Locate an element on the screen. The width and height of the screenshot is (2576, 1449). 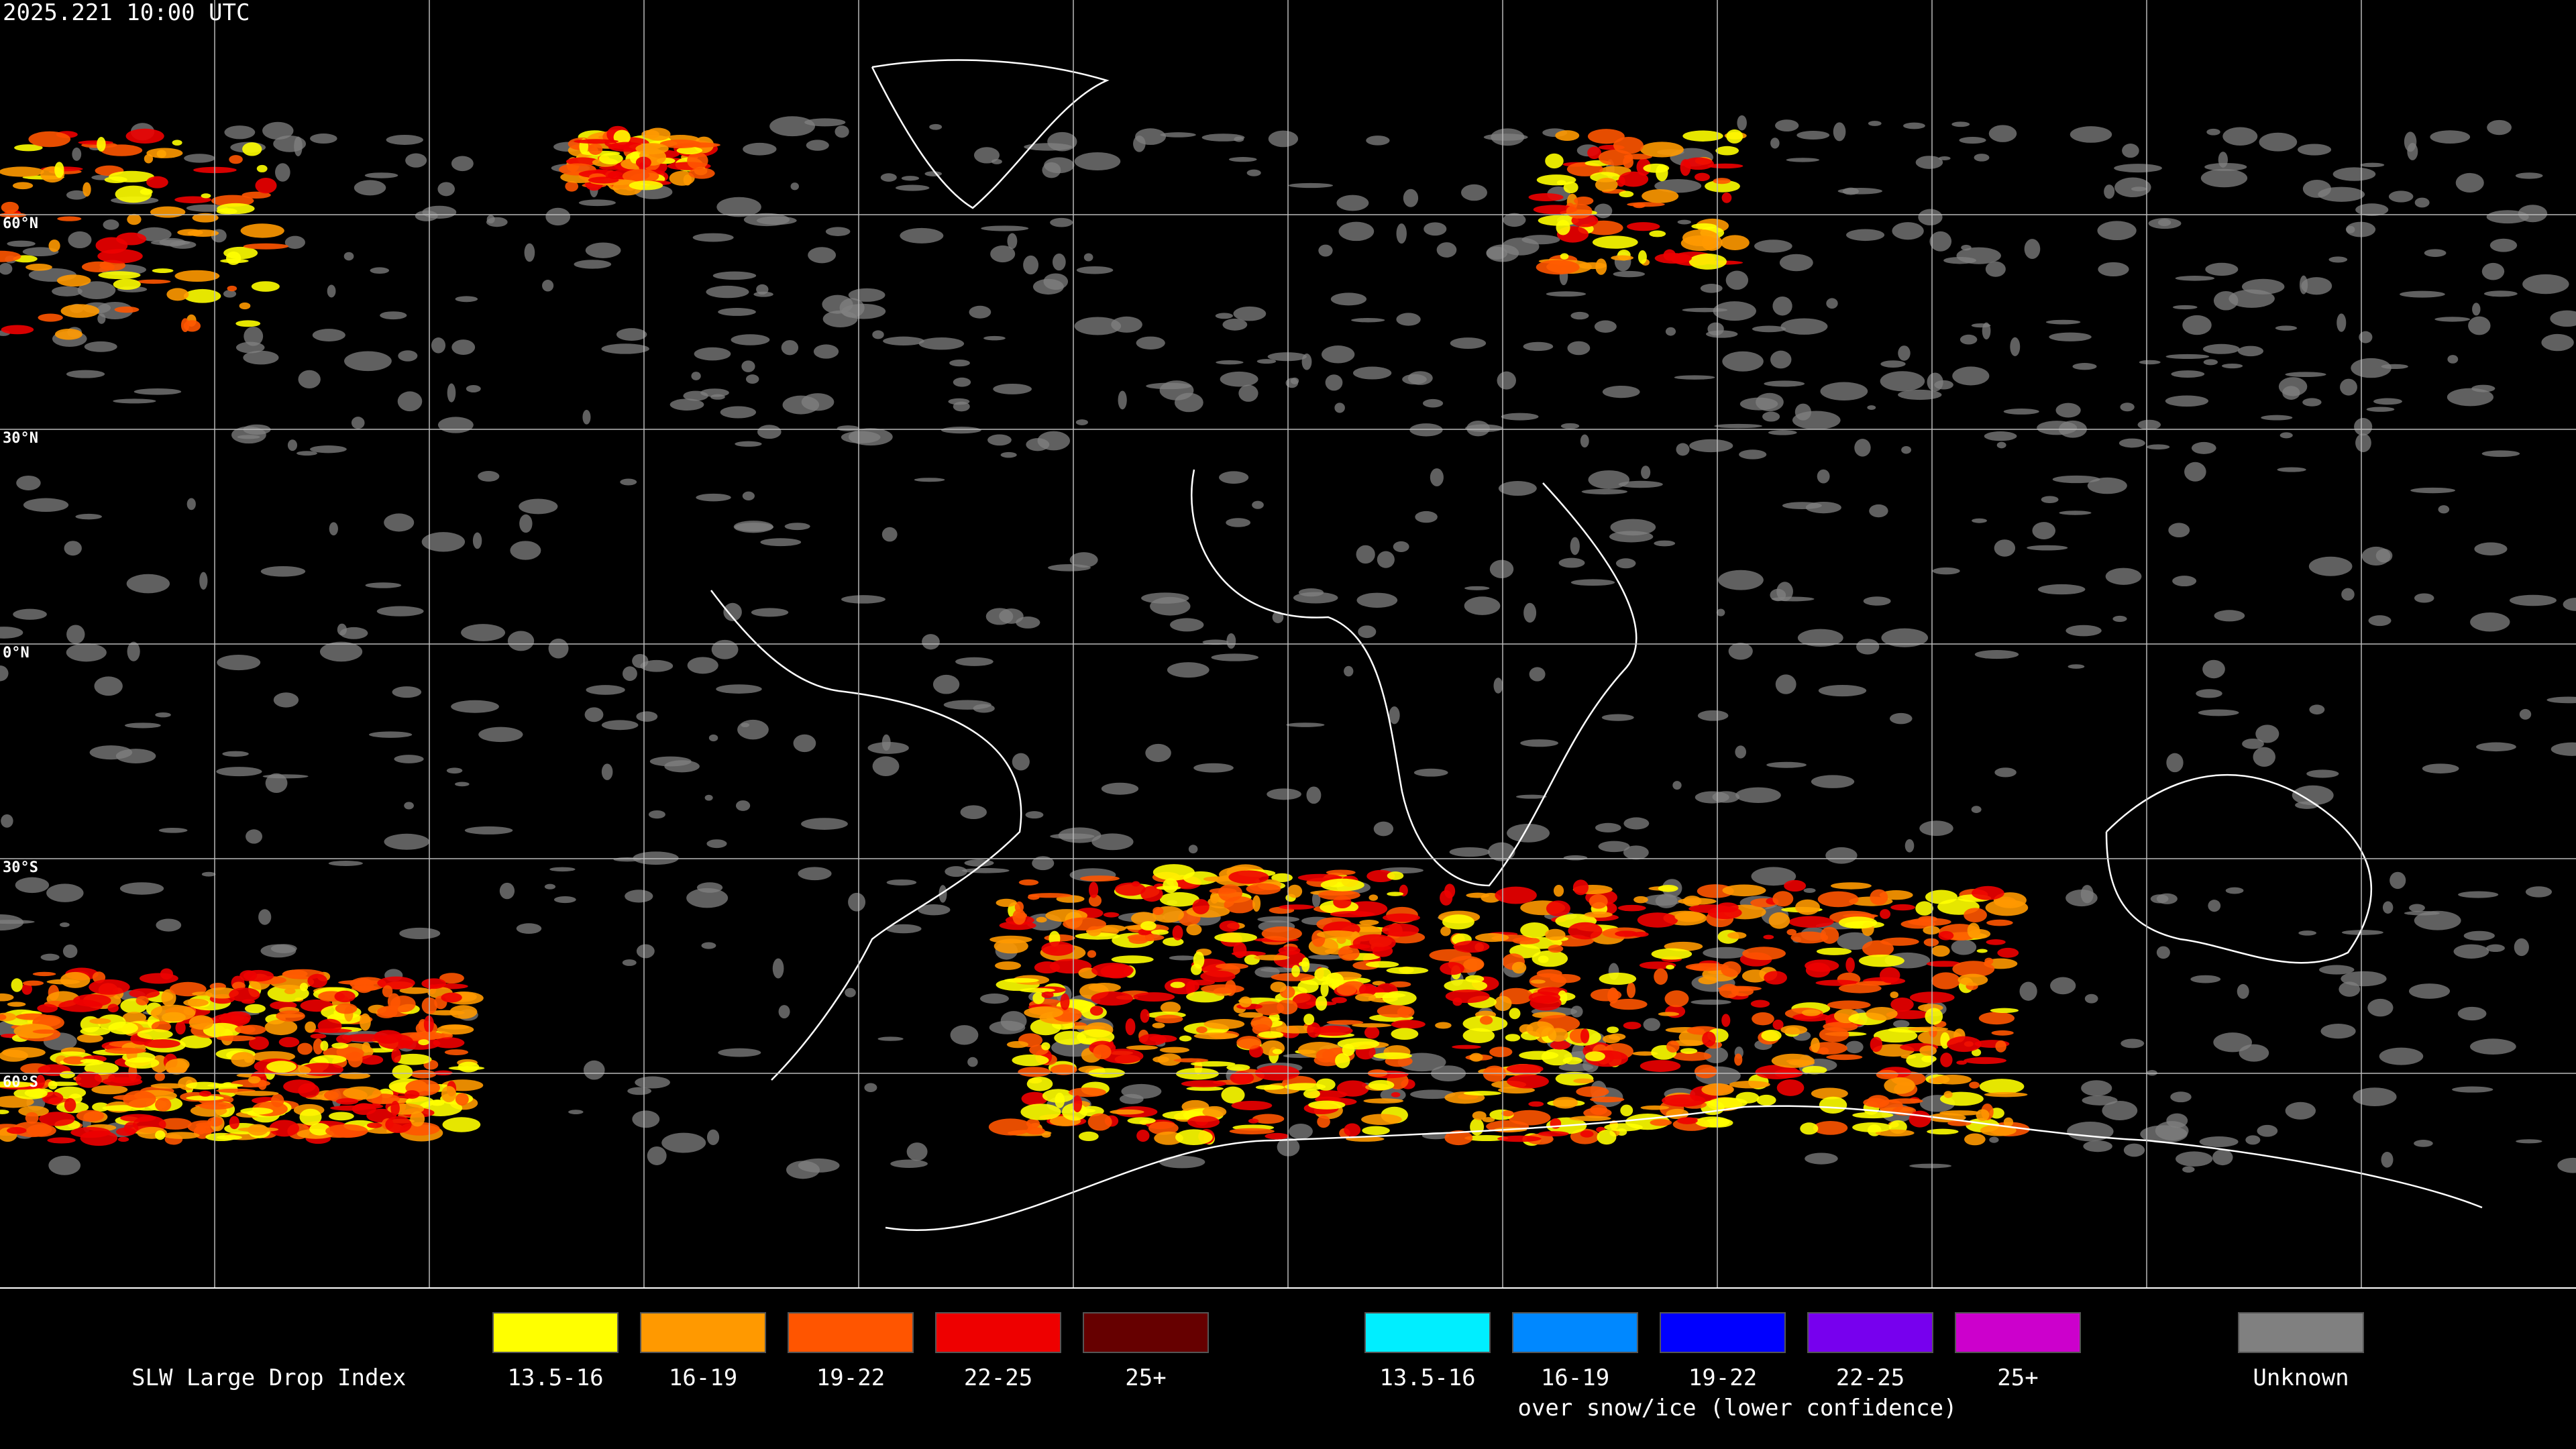
antarctic-coast is located at coordinates (1684, 1168).